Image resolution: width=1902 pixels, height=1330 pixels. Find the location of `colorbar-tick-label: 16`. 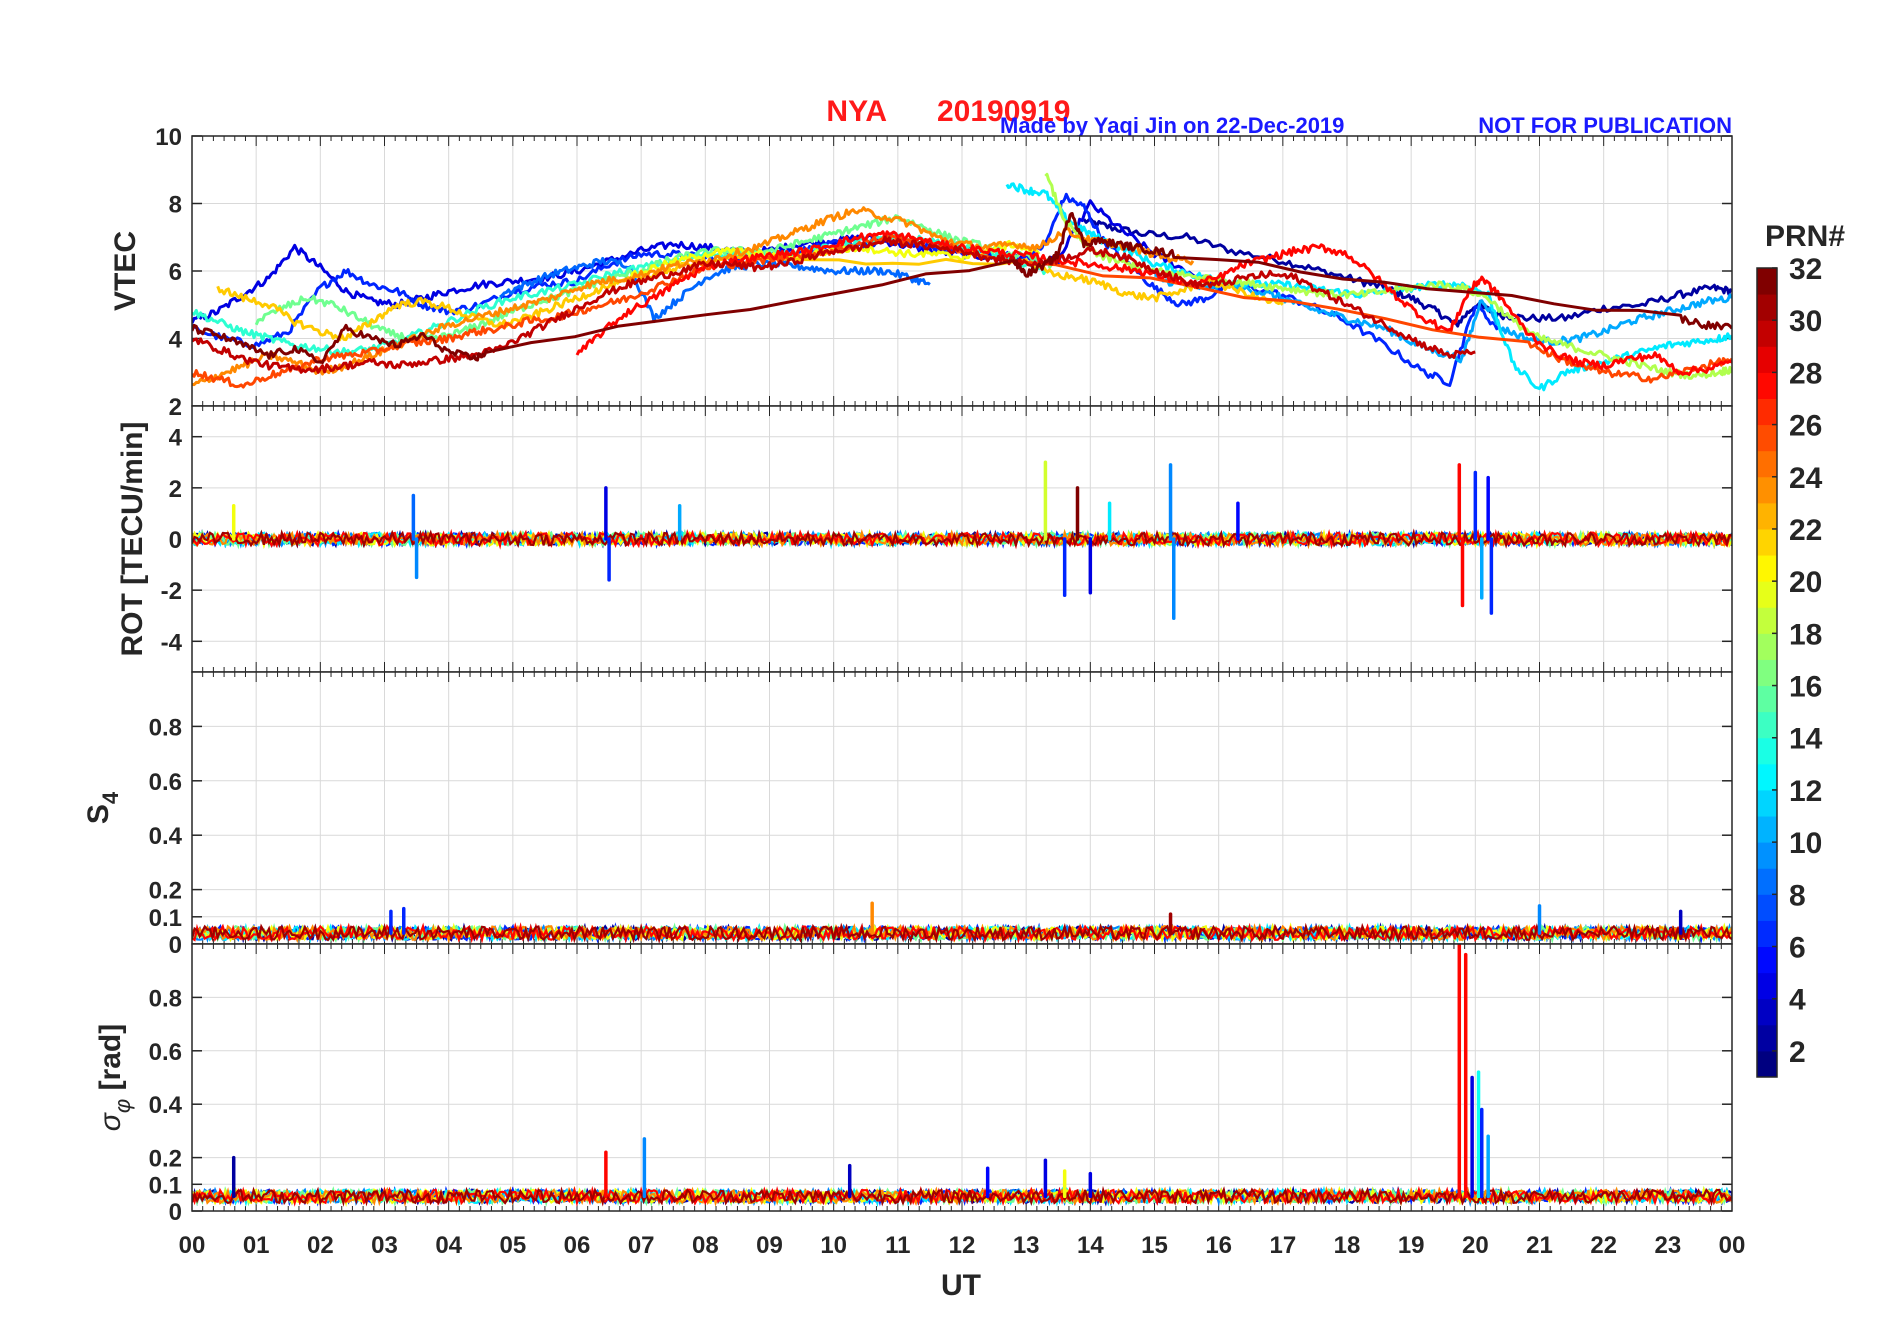

colorbar-tick-label: 16 is located at coordinates (1805, 687).